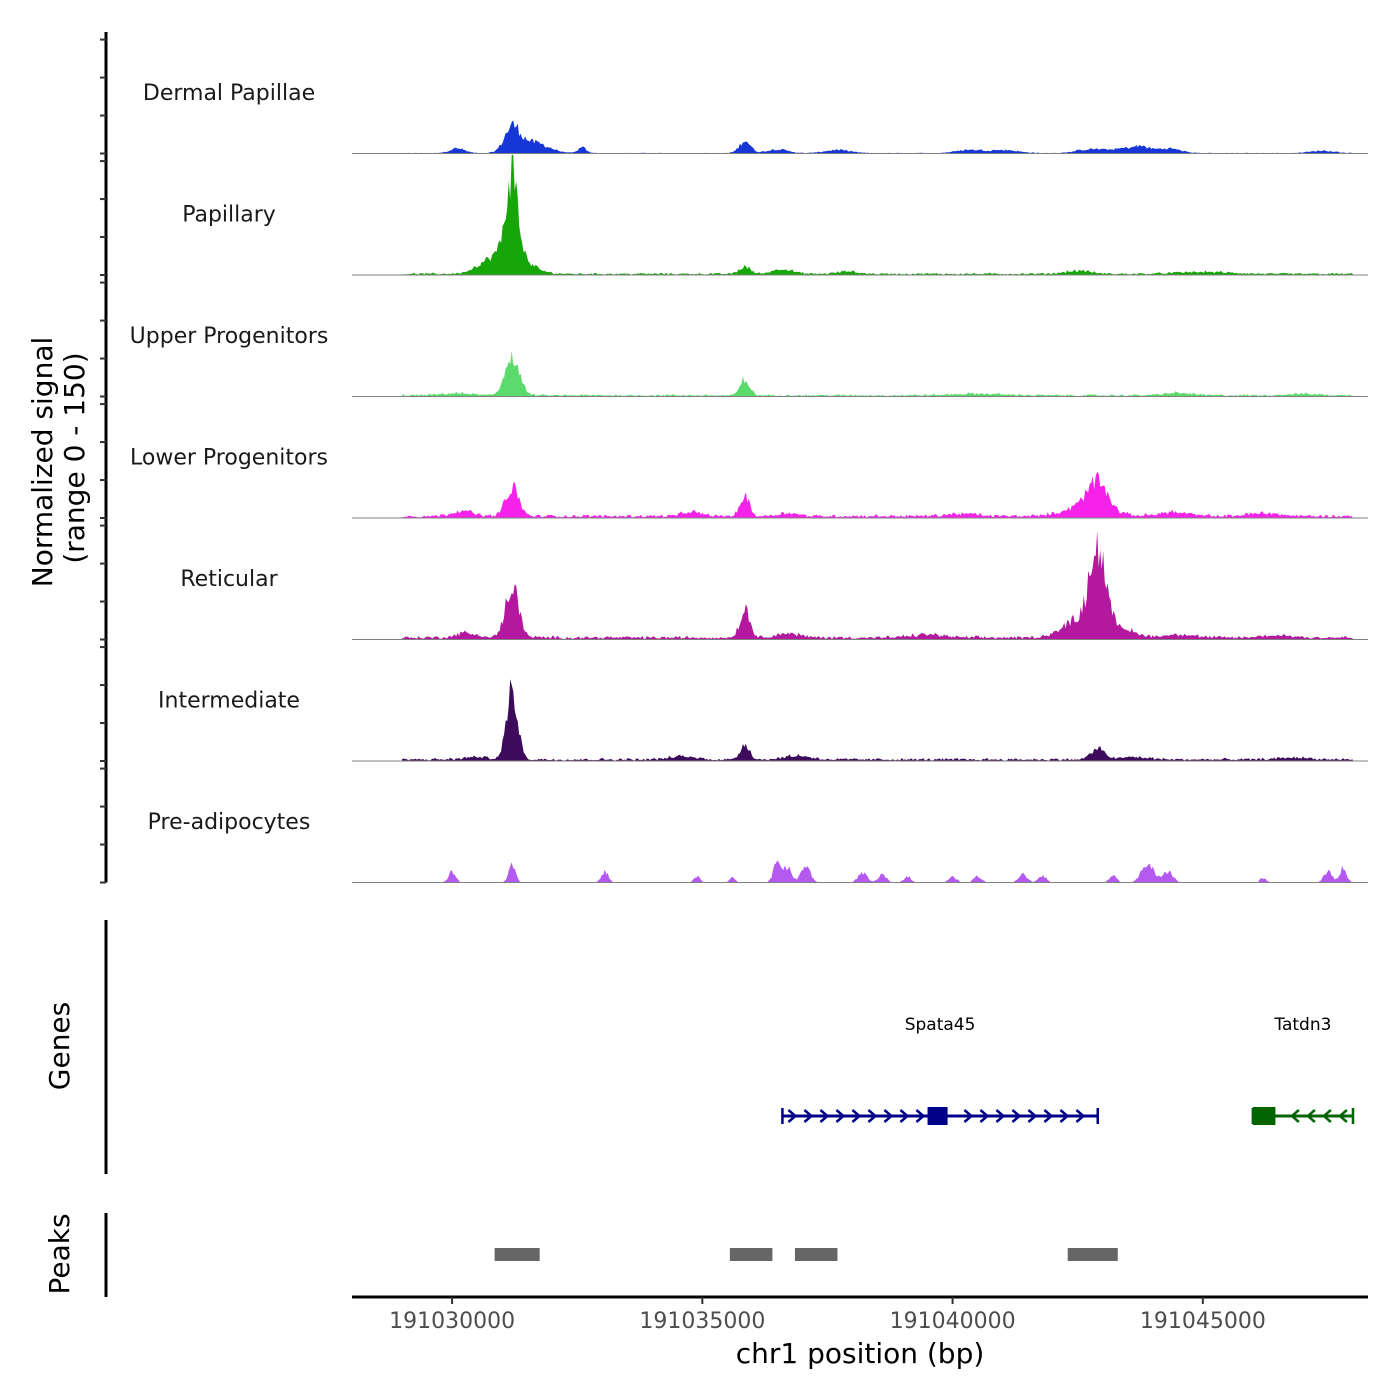 The height and width of the screenshot is (1400, 1400). Describe the element at coordinates (1203, 1321) in the screenshot. I see `x-axis-tick-label: 191045000` at that location.